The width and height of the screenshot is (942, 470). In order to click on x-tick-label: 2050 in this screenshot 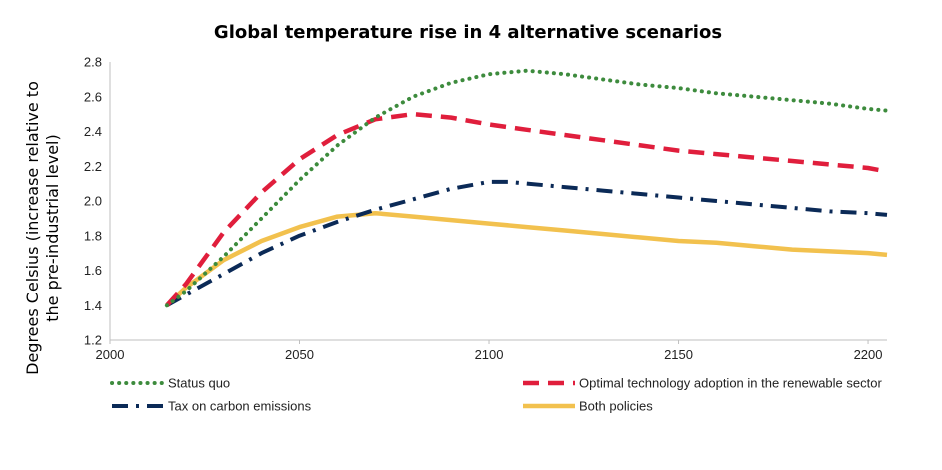, I will do `click(299, 354)`.